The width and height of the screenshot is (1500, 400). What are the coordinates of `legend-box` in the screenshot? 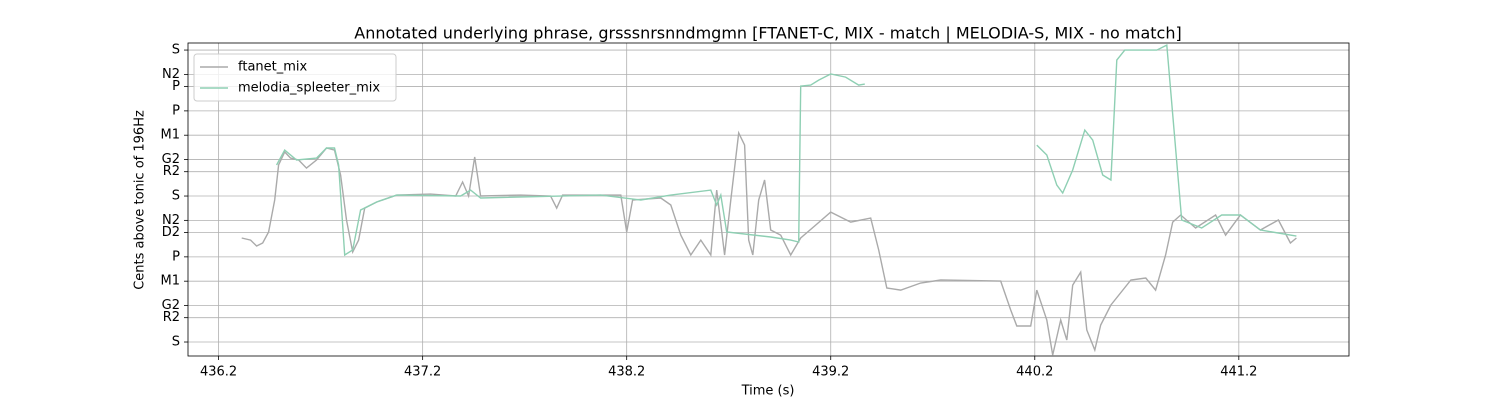 It's located at (295, 77).